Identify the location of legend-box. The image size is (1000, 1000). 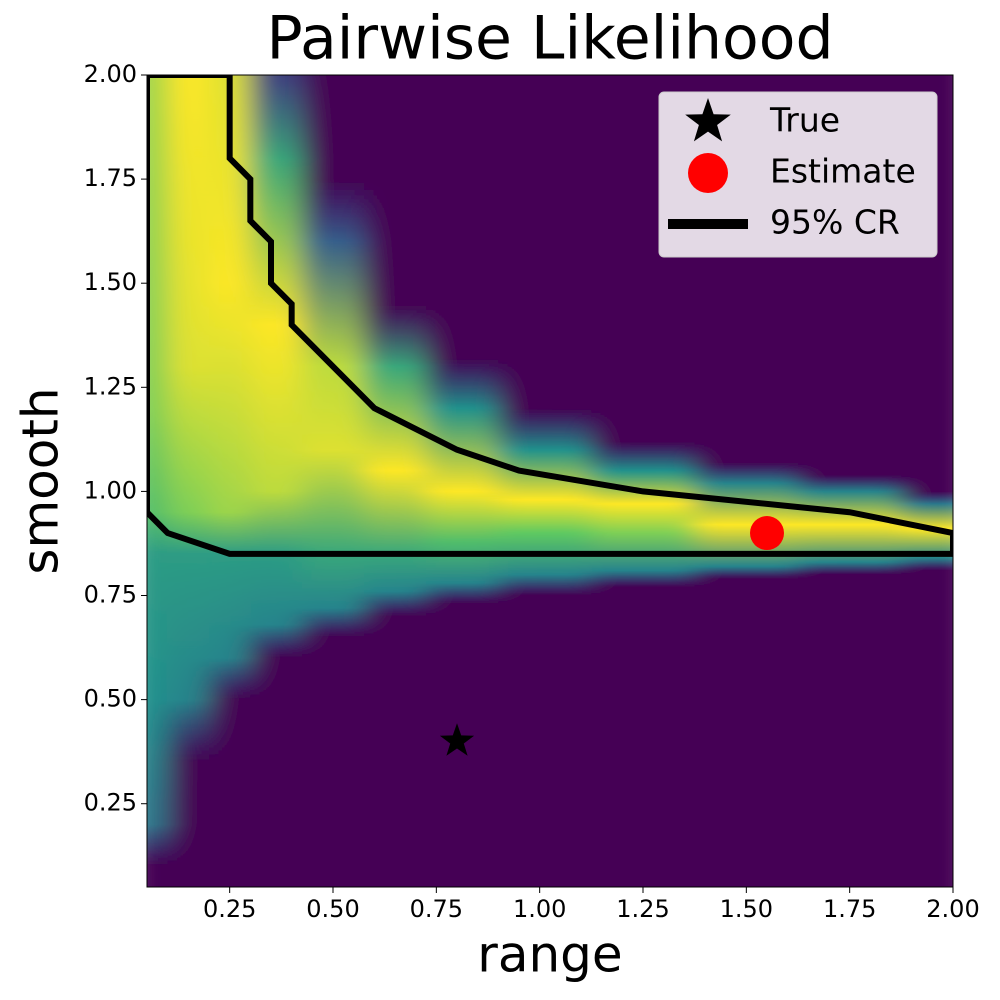
(798, 174).